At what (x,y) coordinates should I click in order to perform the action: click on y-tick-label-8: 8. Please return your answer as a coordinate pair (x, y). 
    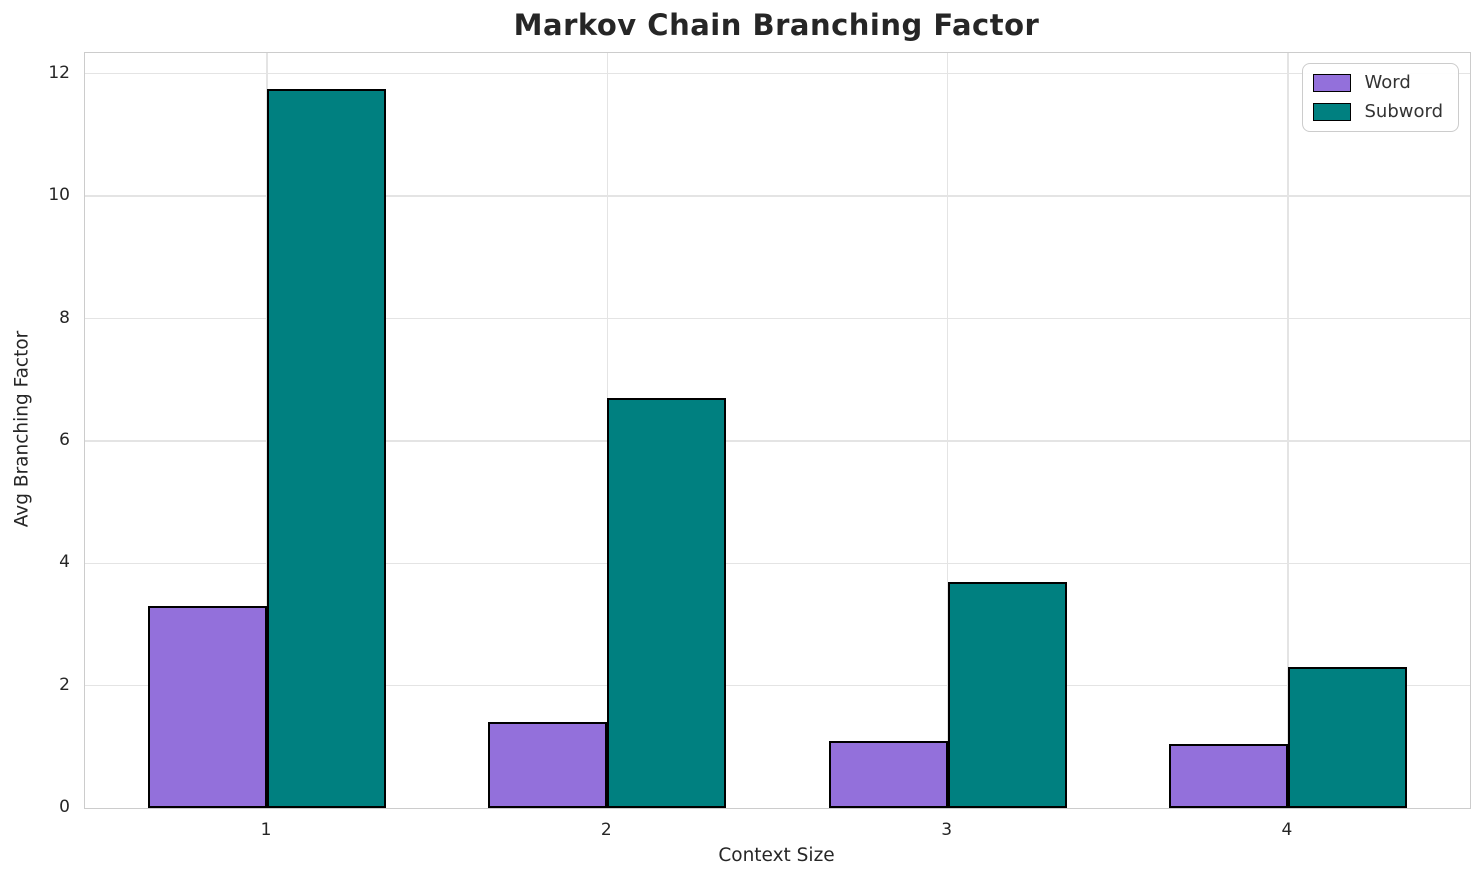
    Looking at the image, I should click on (64, 317).